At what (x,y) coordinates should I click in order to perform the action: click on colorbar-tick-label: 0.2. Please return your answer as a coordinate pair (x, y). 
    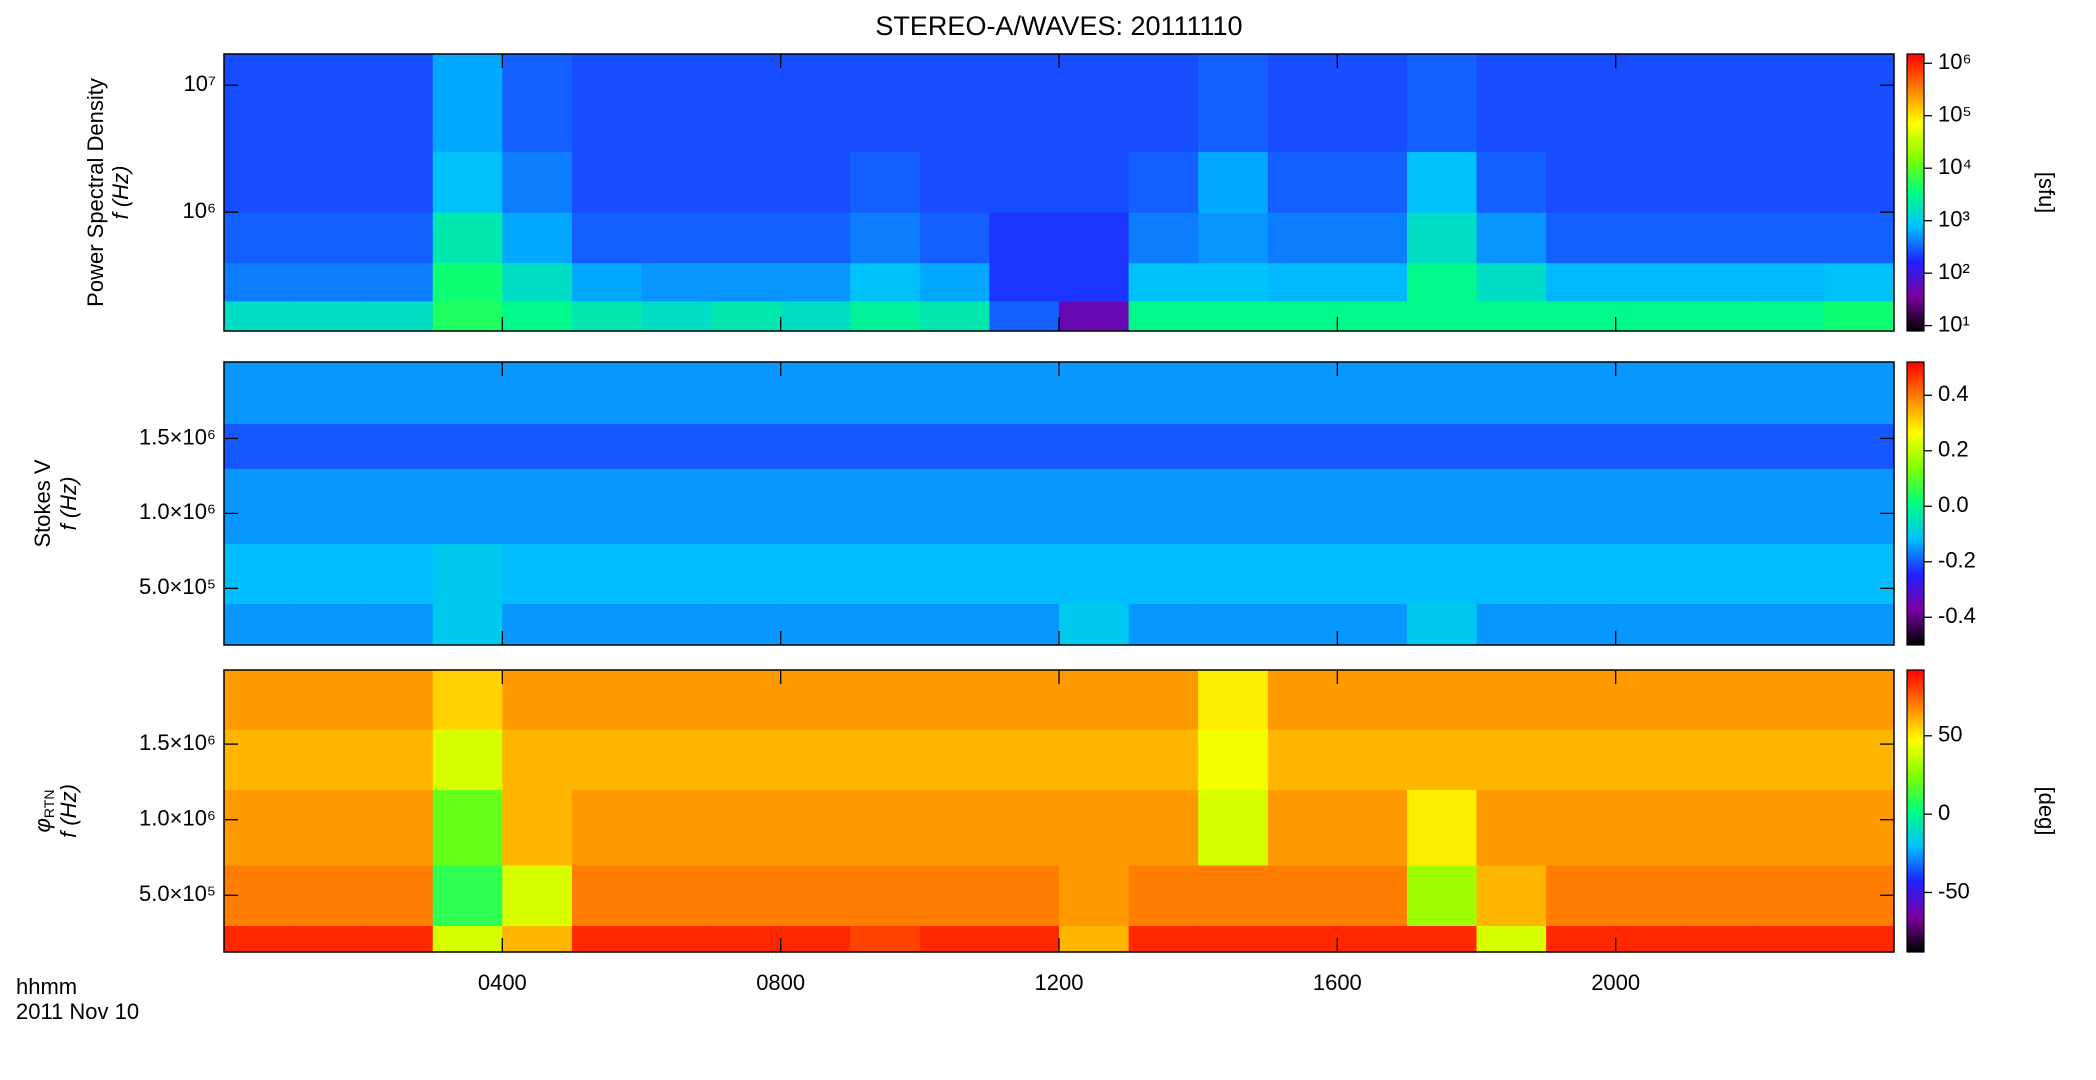
    Looking at the image, I should click on (1953, 449).